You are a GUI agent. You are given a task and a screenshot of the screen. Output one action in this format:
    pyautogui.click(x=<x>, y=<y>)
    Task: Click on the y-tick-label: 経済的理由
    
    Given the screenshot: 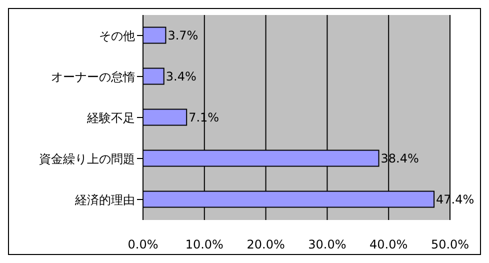 What is the action you would take?
    pyautogui.click(x=104, y=199)
    